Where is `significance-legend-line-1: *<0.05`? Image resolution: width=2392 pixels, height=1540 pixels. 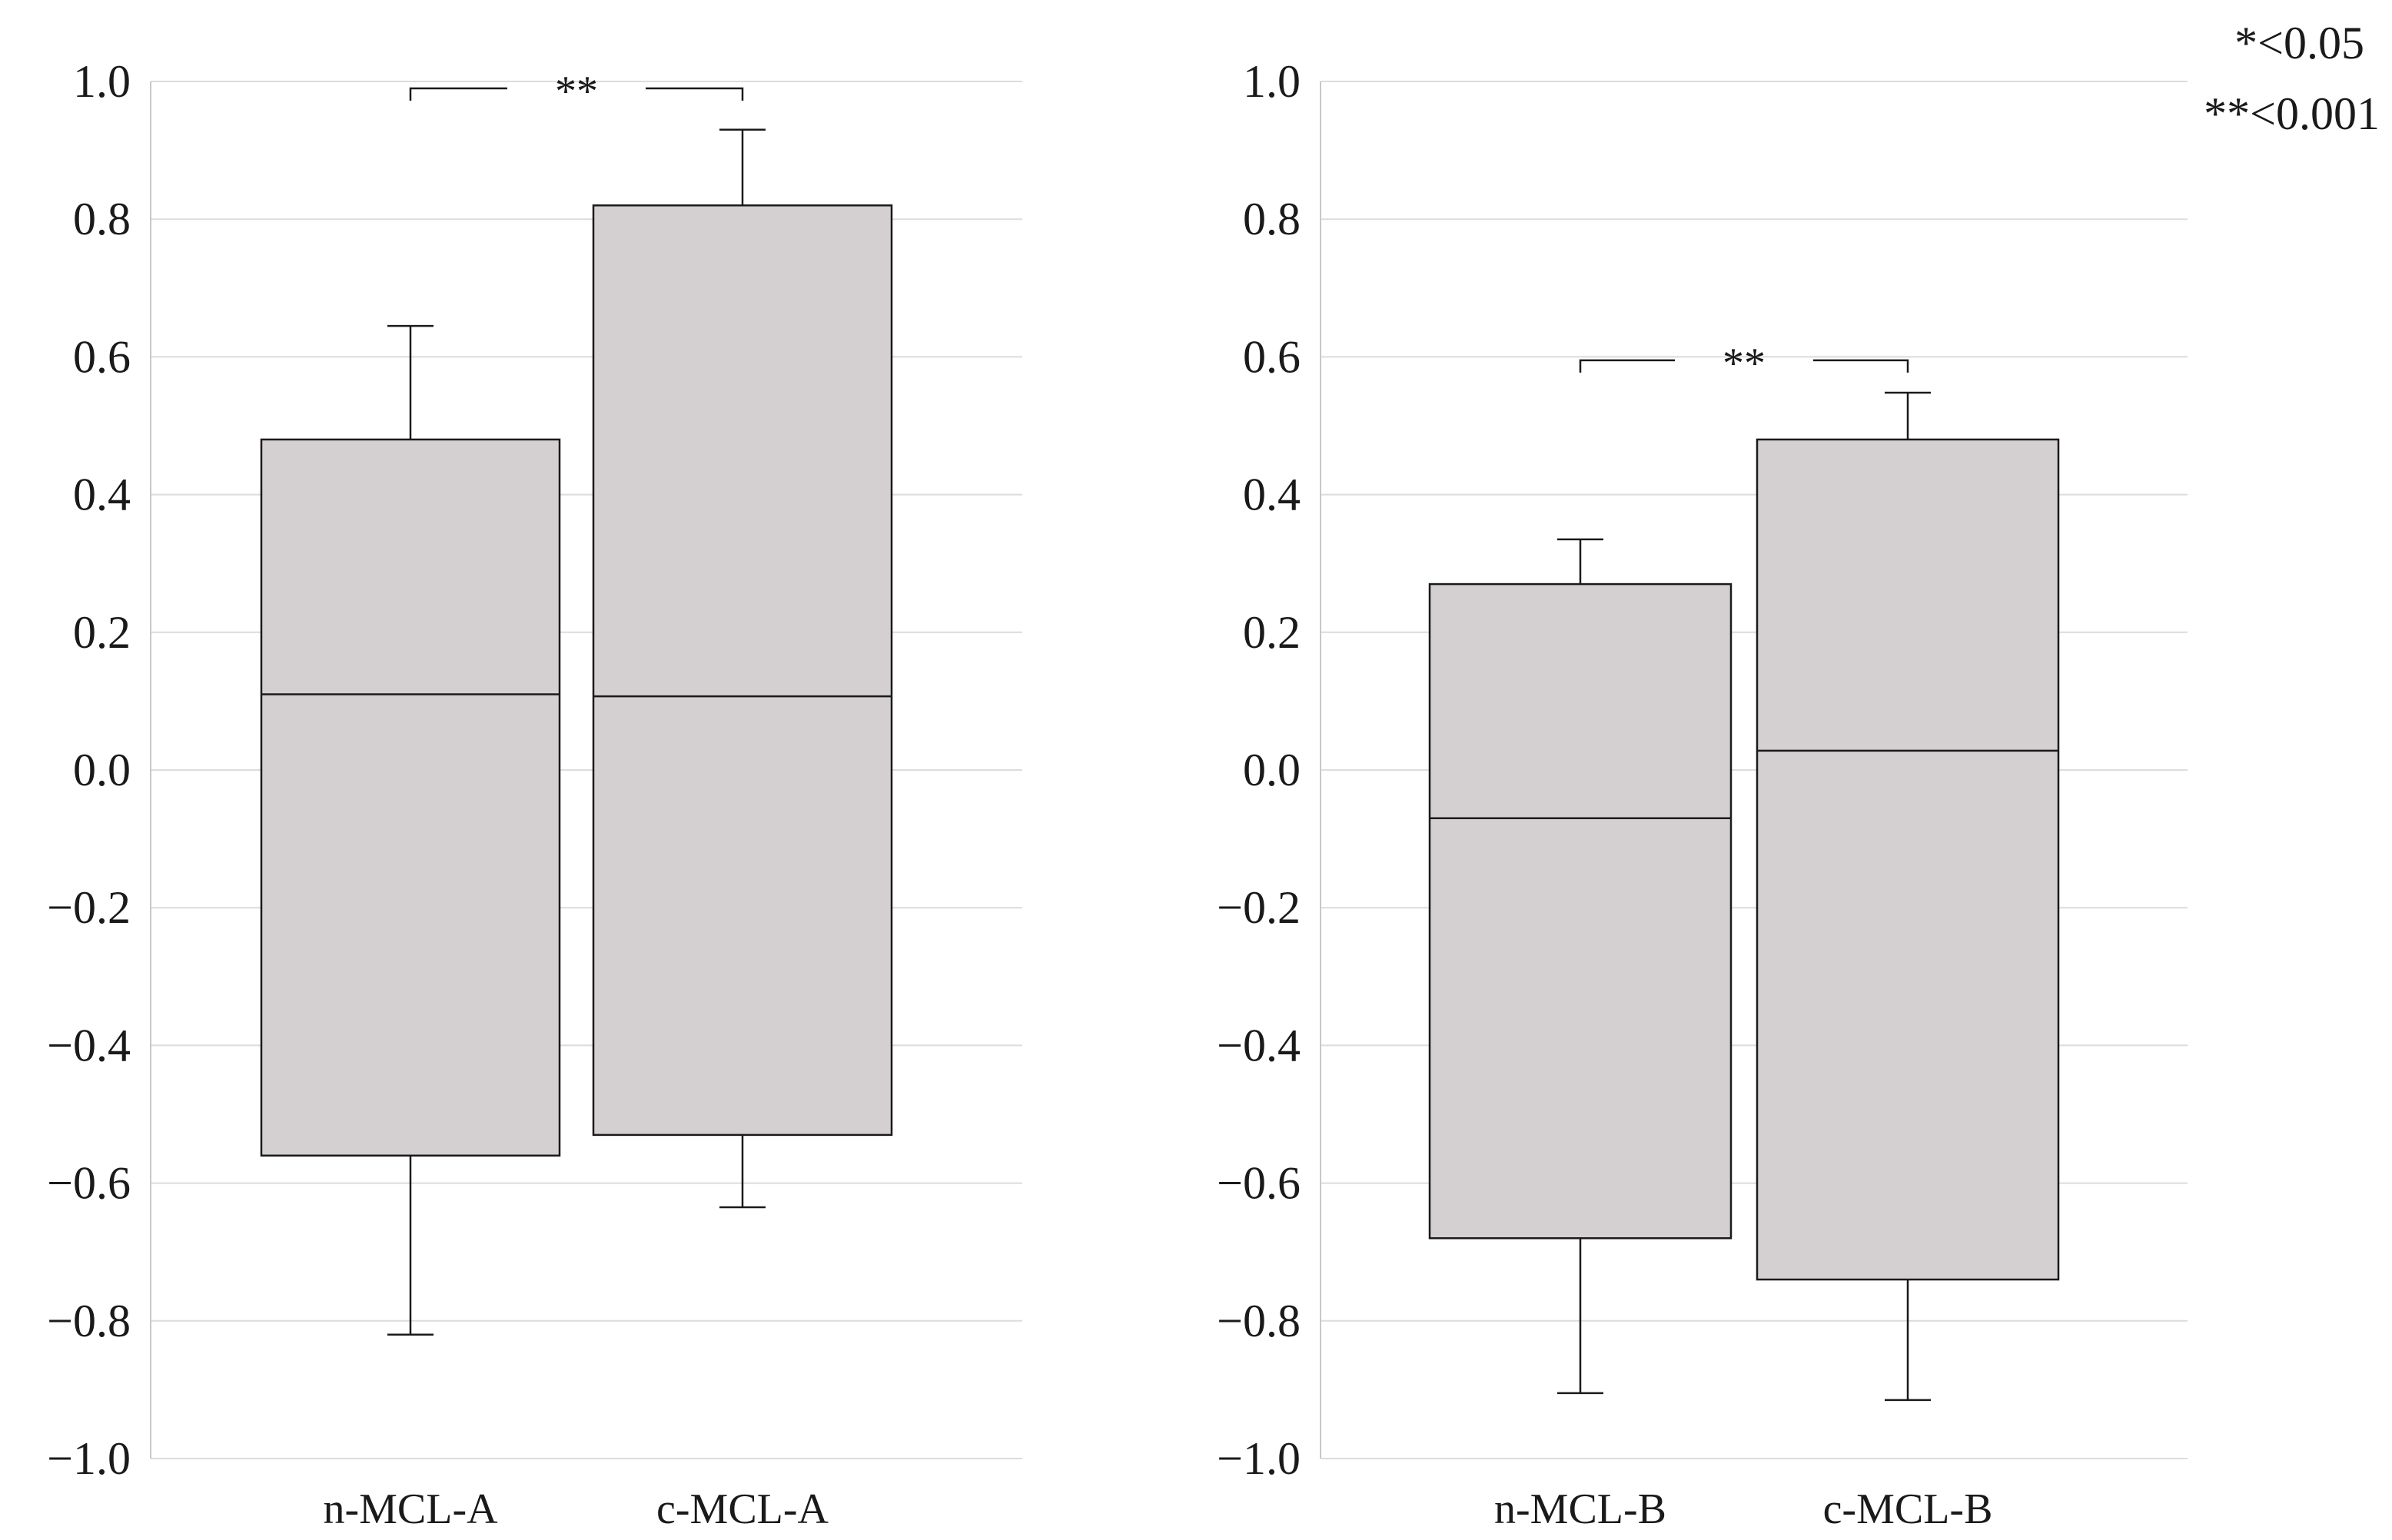 significance-legend-line-1: *<0.05 is located at coordinates (2299, 43).